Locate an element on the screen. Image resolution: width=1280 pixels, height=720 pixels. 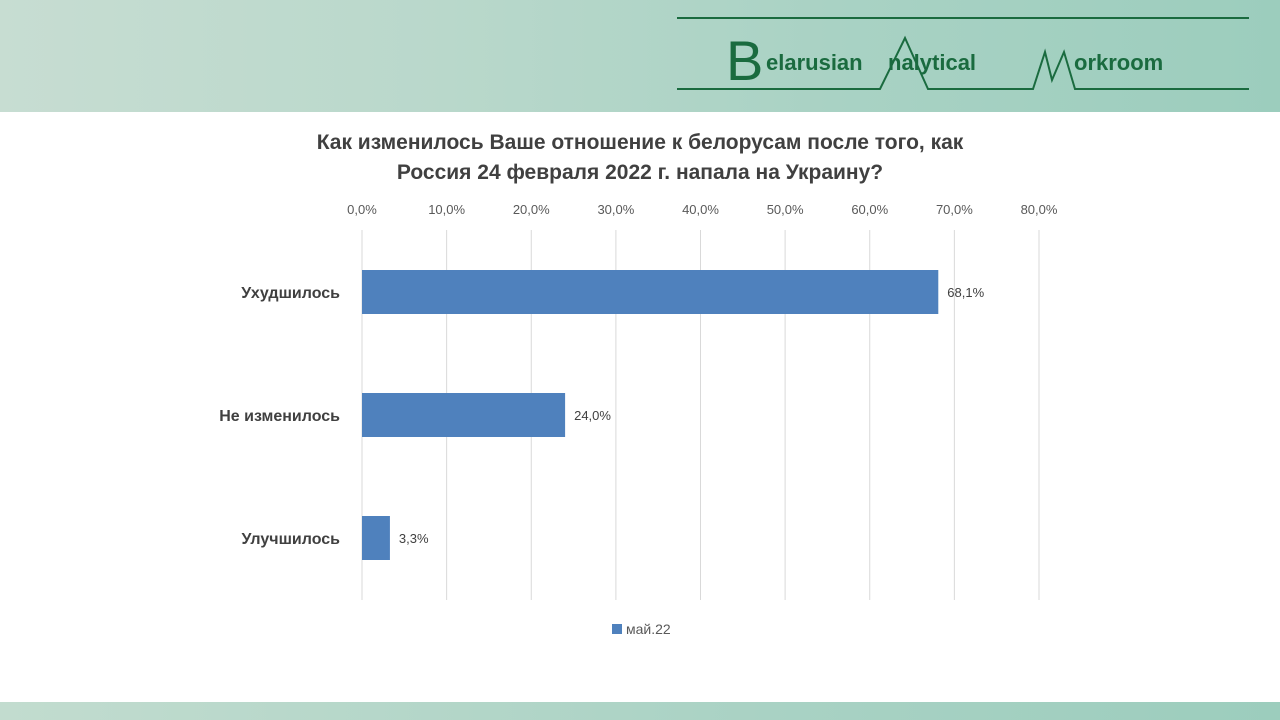
footer-band is located at coordinates (640, 711).